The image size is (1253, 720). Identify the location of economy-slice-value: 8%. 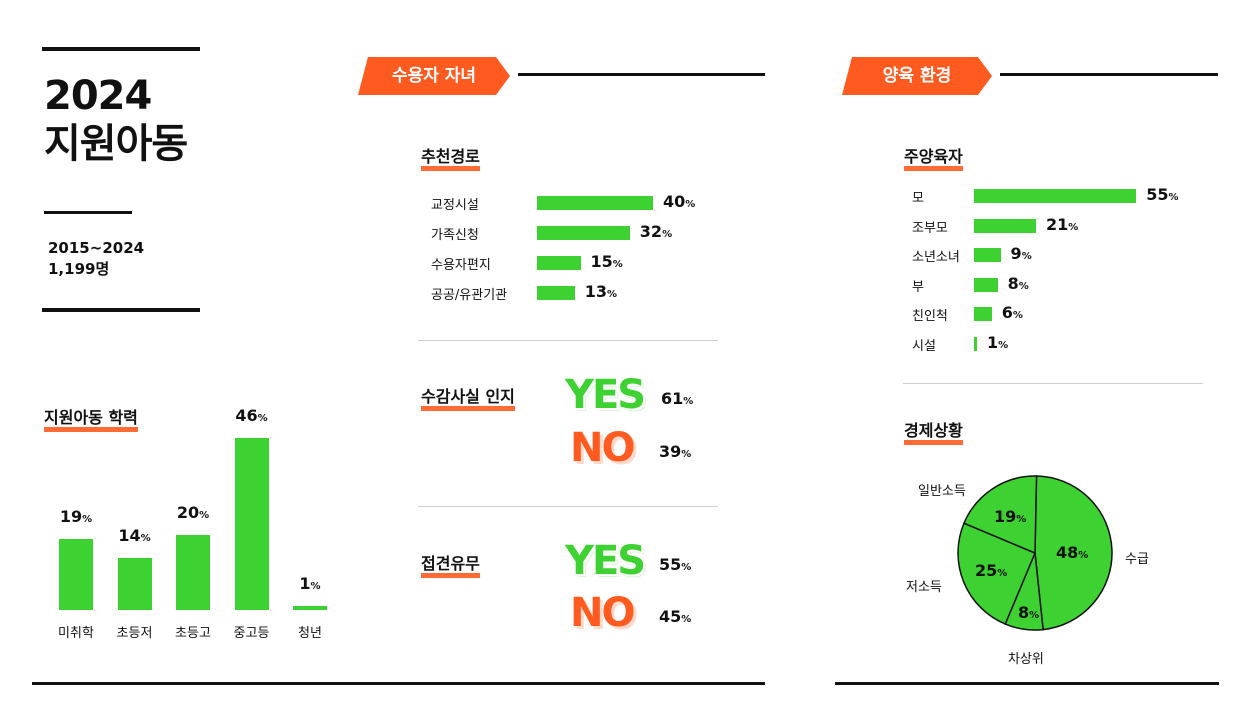
(1029, 612).